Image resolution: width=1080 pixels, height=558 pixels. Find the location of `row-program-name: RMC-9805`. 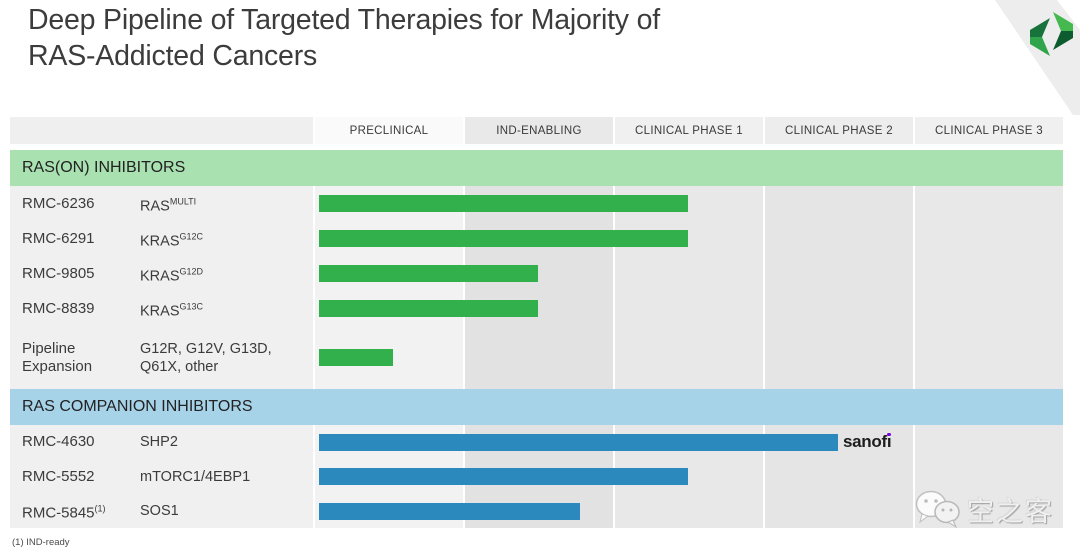

row-program-name: RMC-9805 is located at coordinates (58, 273).